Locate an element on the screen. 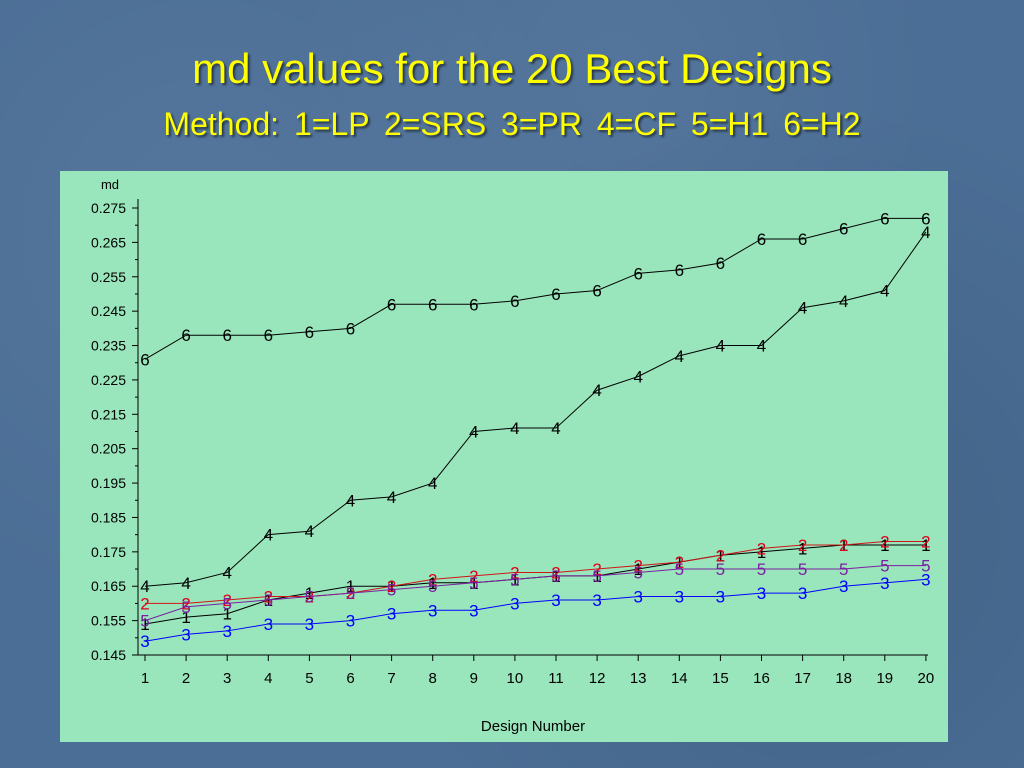 Image resolution: width=1024 pixels, height=768 pixels. x-tick-label: 20 is located at coordinates (926, 678).